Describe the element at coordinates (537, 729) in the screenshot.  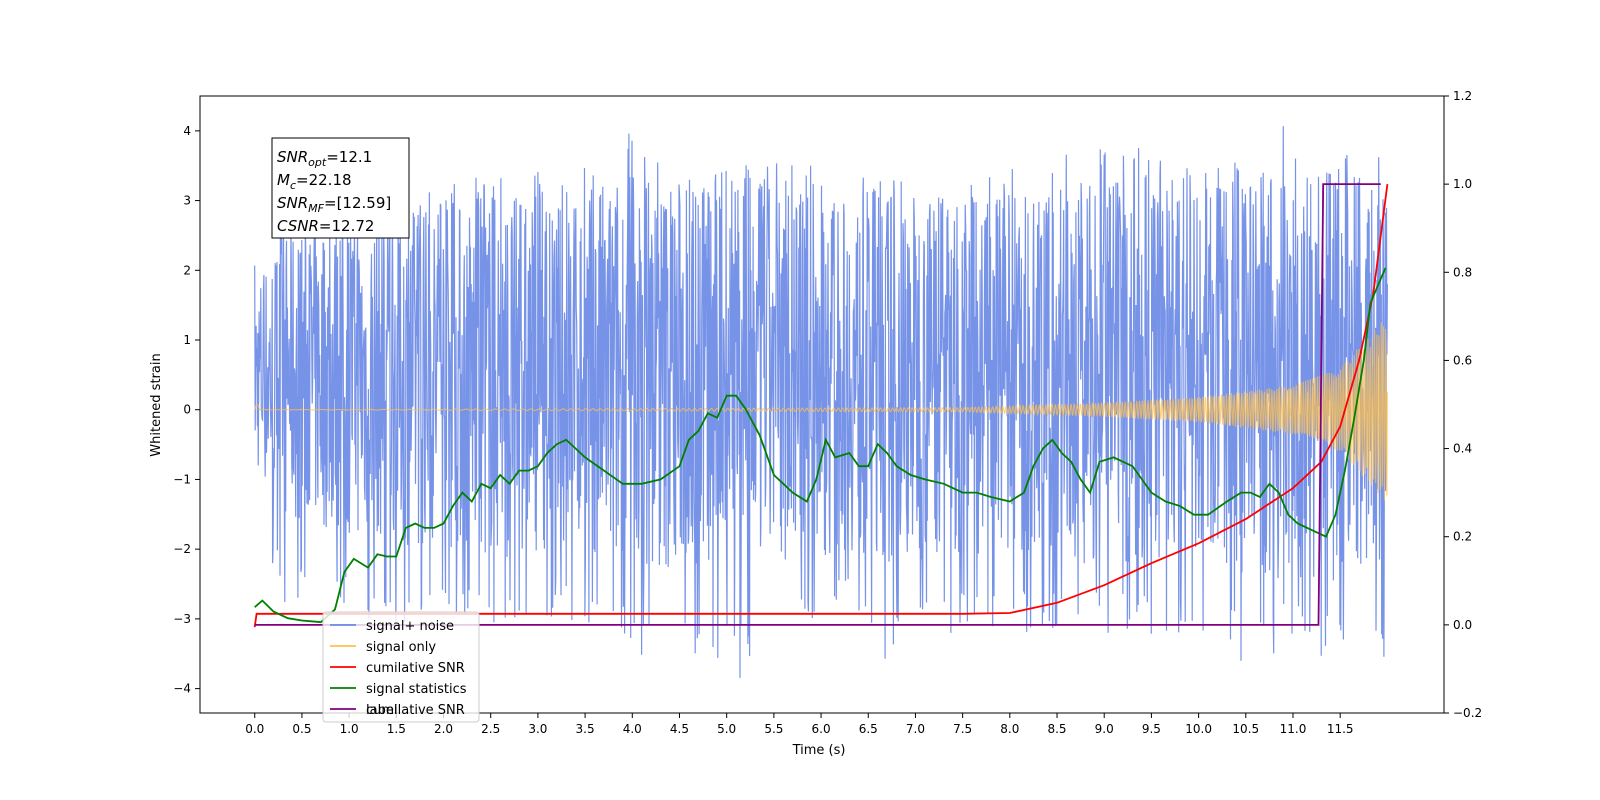
I see `x-tick-label: 3.0` at that location.